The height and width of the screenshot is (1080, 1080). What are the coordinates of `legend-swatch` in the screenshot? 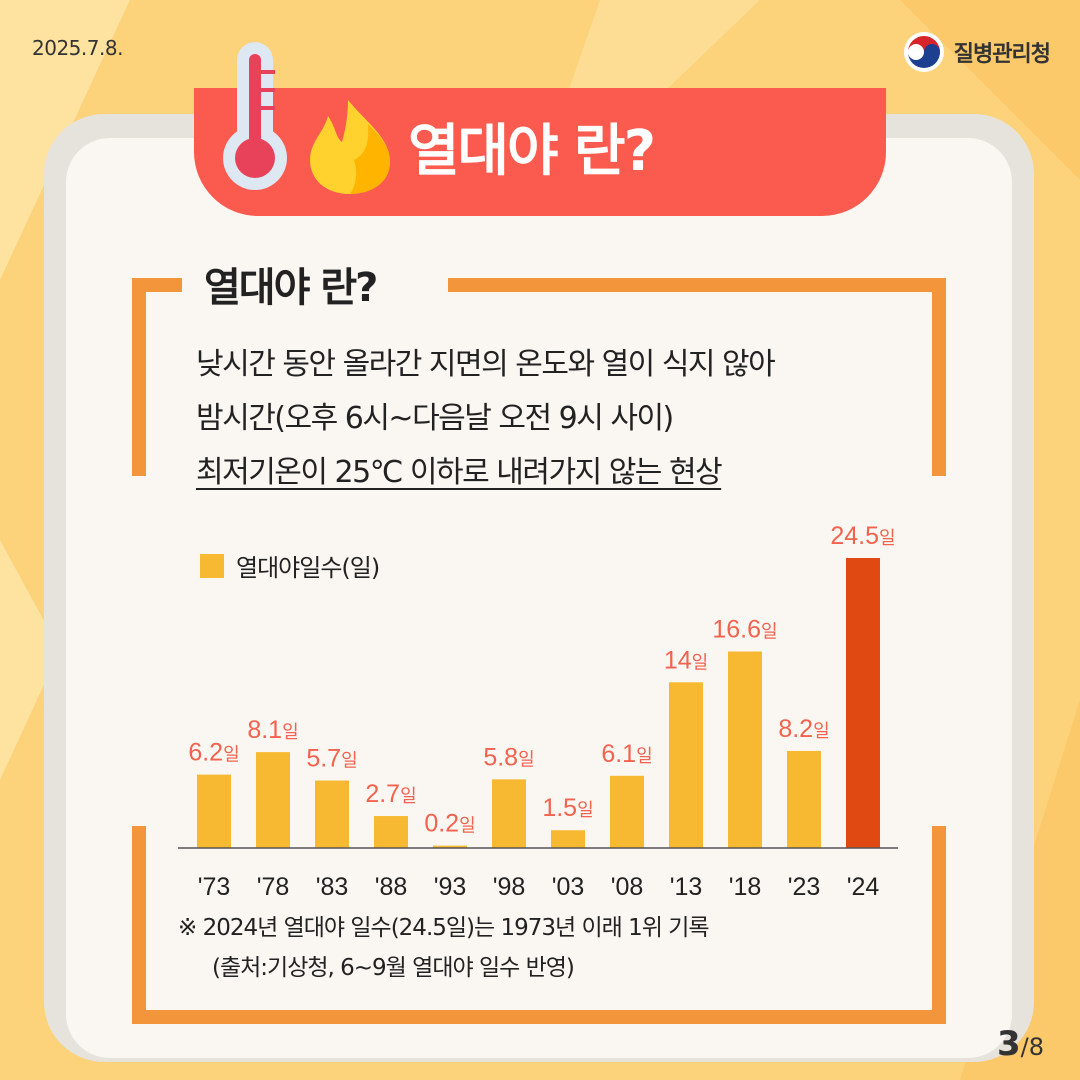 It's located at (212, 565).